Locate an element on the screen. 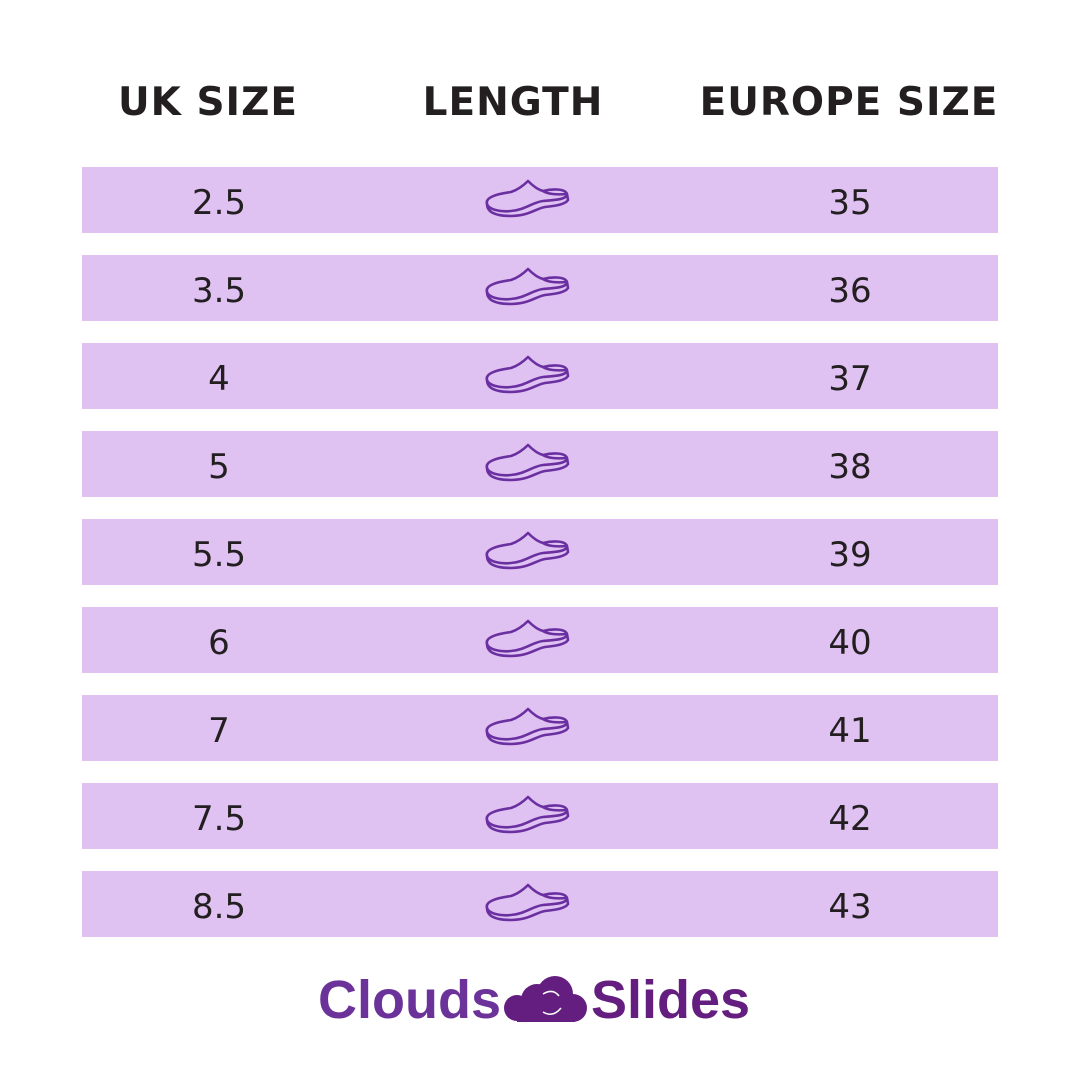  uk-size-cell: 3.5 is located at coordinates (219, 291).